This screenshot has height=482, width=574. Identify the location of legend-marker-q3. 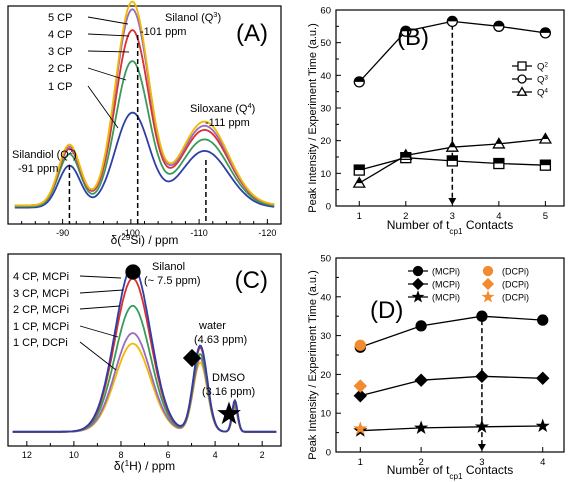
(522, 79).